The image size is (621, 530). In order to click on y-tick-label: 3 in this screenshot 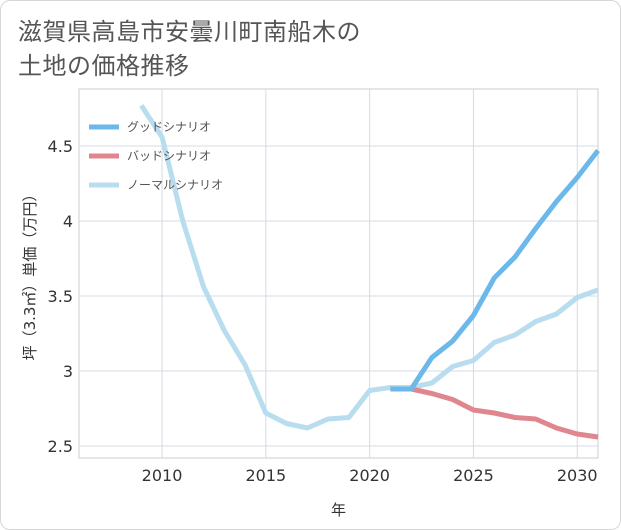, I will do `click(68, 371)`.